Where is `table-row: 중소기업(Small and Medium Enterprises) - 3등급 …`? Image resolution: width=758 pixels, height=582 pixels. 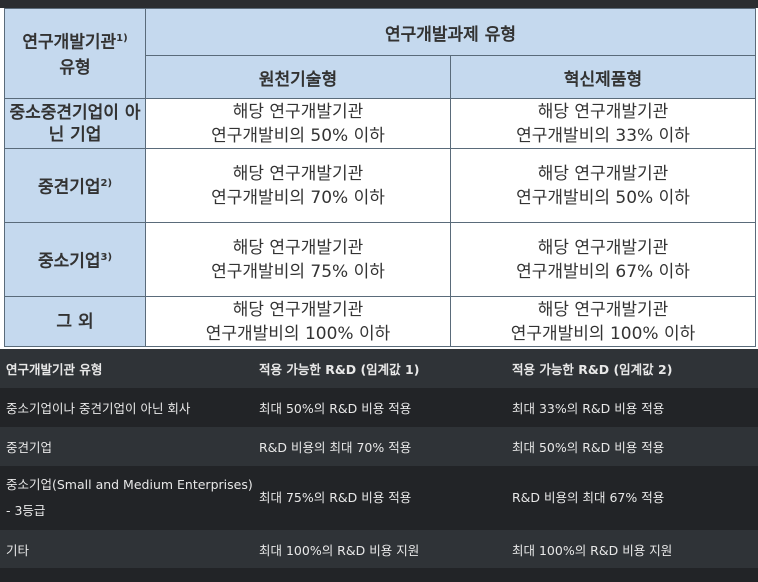
table-row: 중소기업(Small and Medium Enterprises) - 3등급 … is located at coordinates (379, 498).